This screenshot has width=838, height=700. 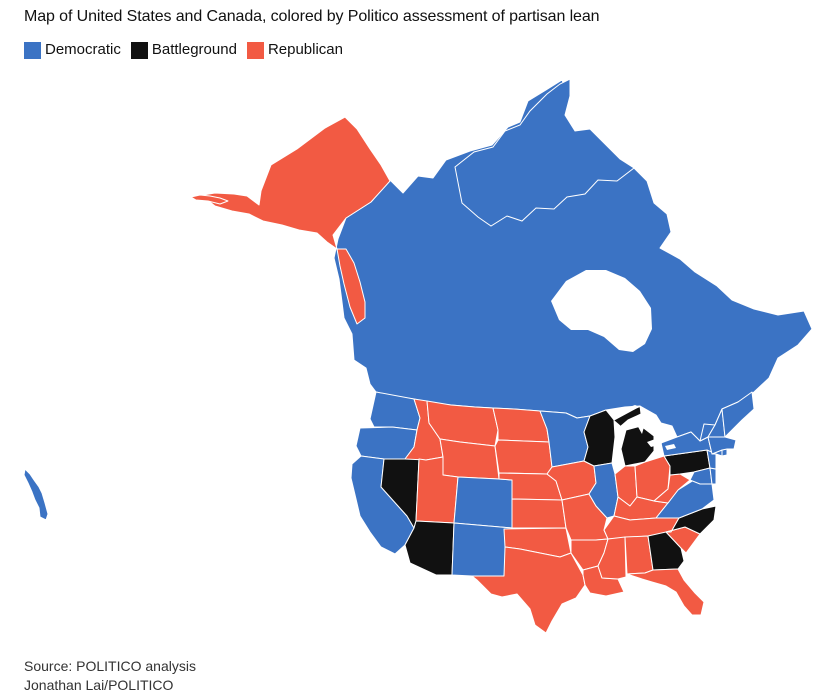 I want to click on legend-item-battleground: Battleground, so click(x=183, y=50).